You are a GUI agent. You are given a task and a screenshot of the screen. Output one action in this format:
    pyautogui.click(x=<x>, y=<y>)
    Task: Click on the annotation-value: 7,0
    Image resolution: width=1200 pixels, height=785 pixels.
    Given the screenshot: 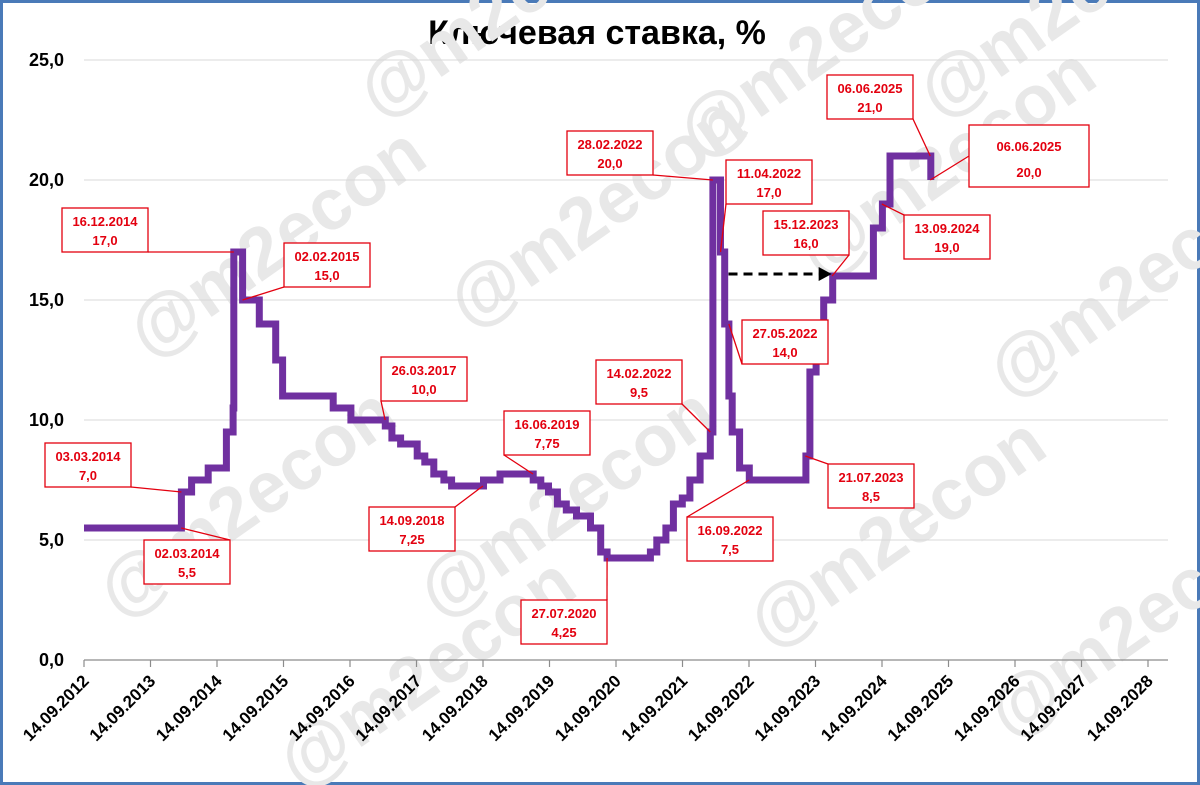 What is the action you would take?
    pyautogui.click(x=88, y=475)
    